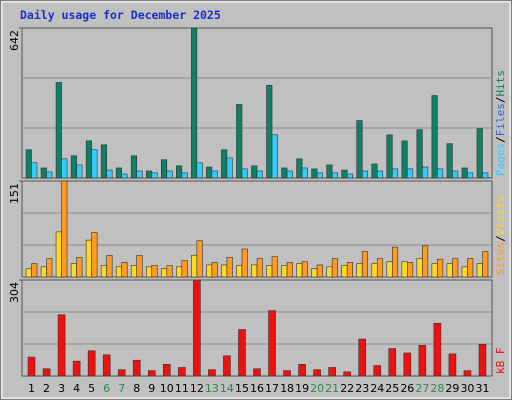 The width and height of the screenshot is (512, 400). Describe the element at coordinates (151, 388) in the screenshot. I see `x-tick-label: 9` at that location.